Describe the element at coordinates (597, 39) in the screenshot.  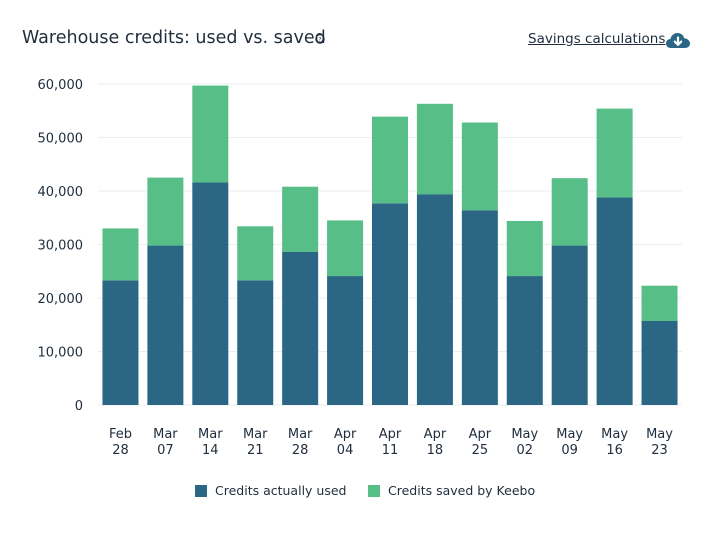
I see `savings-calculations-link: Savings calculations` at that location.